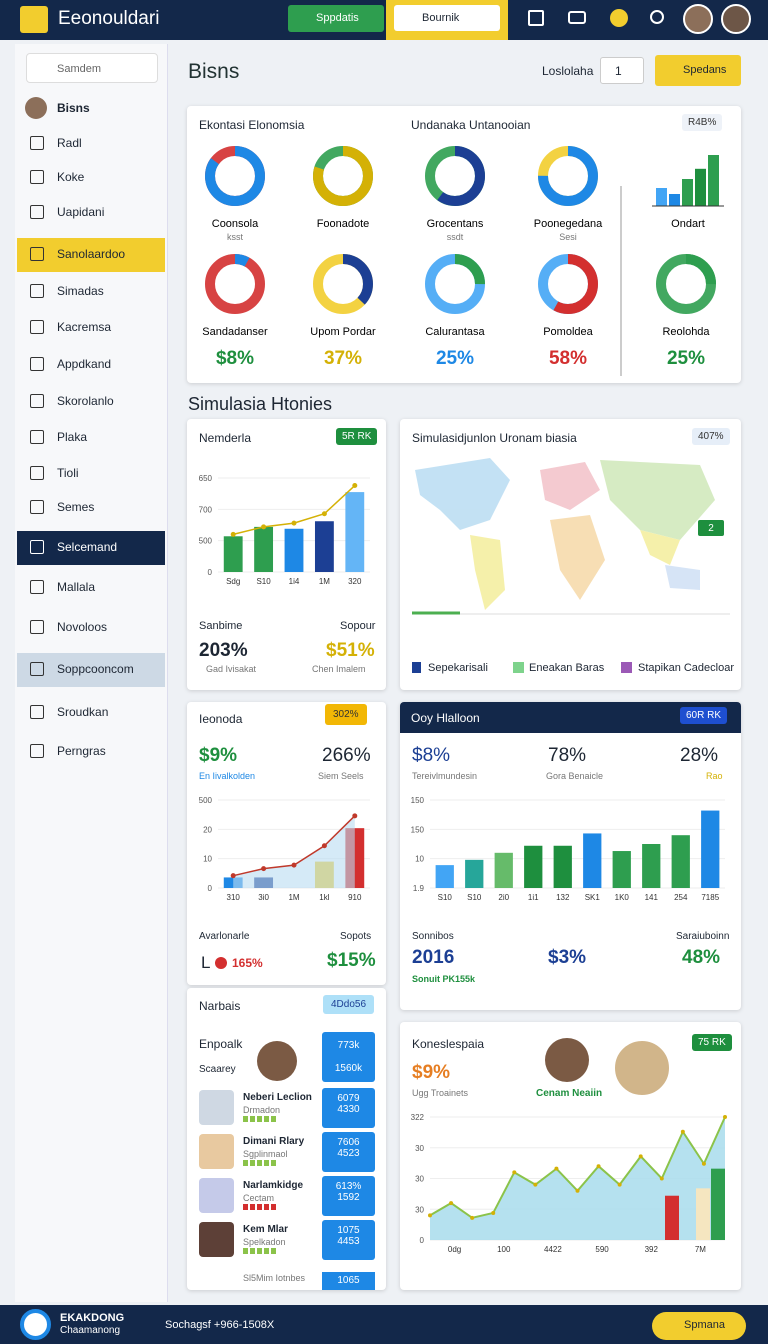  What do you see at coordinates (262, 1110) in the screenshot?
I see `person-role: Drmadon` at bounding box center [262, 1110].